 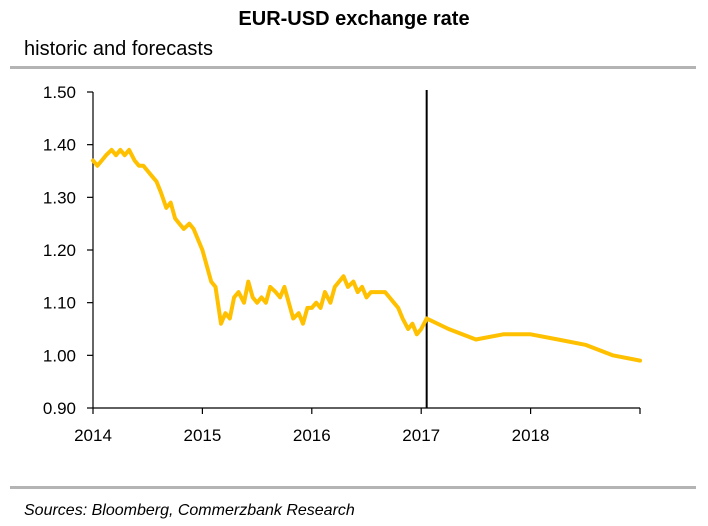 I want to click on y-tick-label: 1.40, so click(x=59, y=145).